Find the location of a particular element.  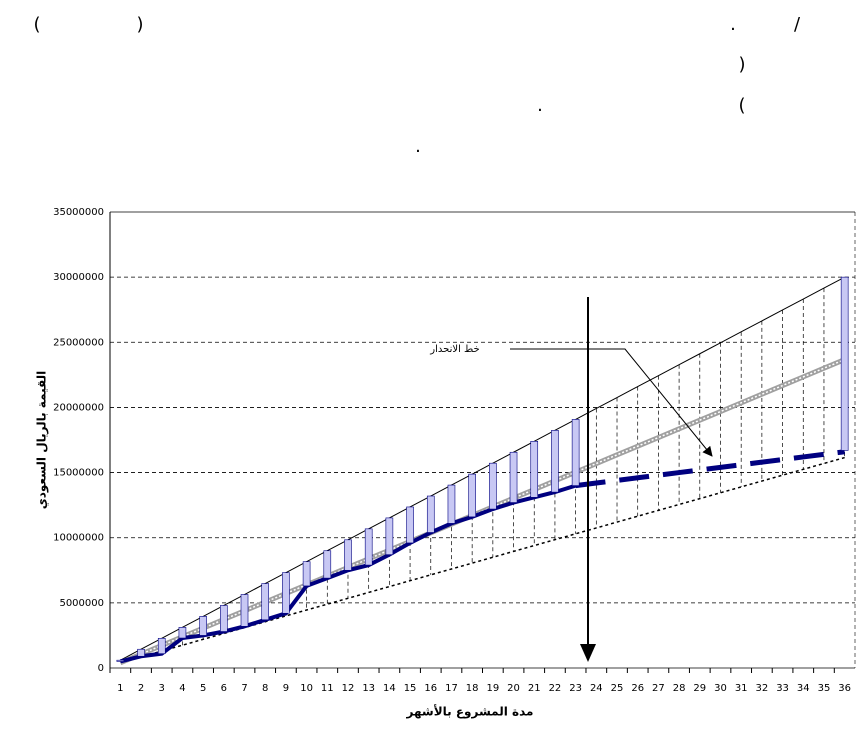

x-tick-label: 18 is located at coordinates (472, 688).